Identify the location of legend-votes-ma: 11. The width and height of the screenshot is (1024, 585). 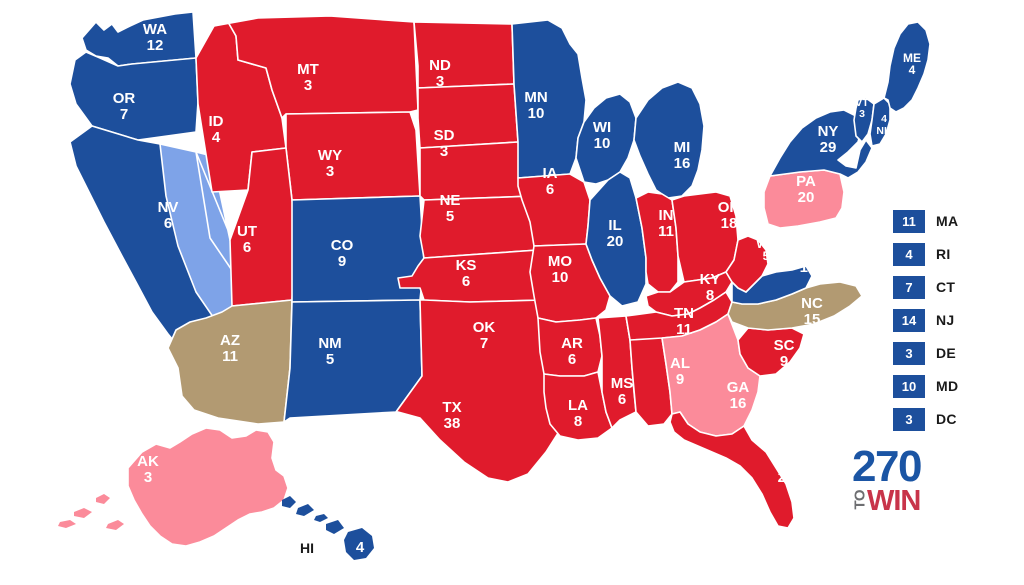
(909, 221).